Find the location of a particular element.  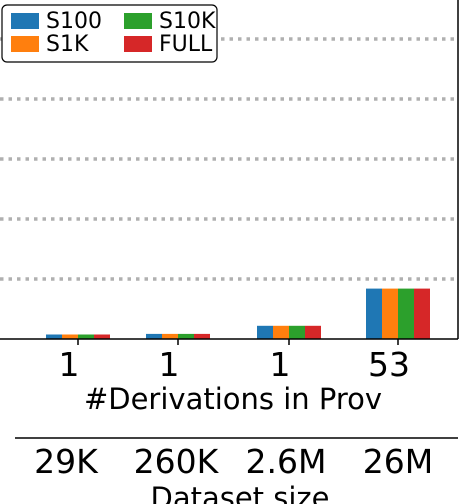

secondary-x-tick-label-1: 29K is located at coordinates (66, 461).